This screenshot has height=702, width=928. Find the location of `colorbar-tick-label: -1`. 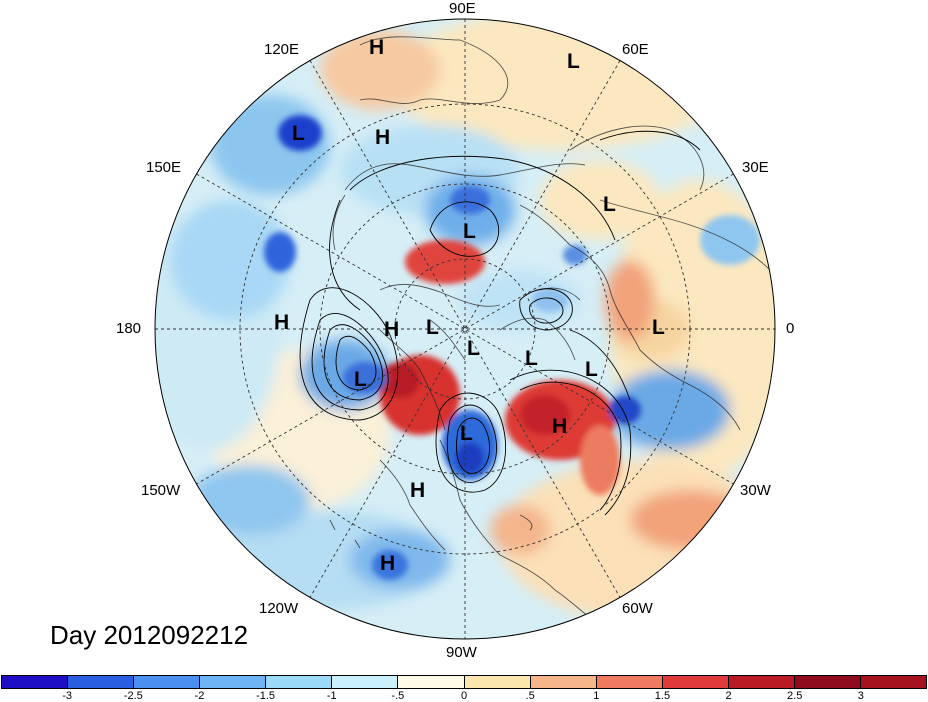

colorbar-tick-label: -1 is located at coordinates (331, 696).